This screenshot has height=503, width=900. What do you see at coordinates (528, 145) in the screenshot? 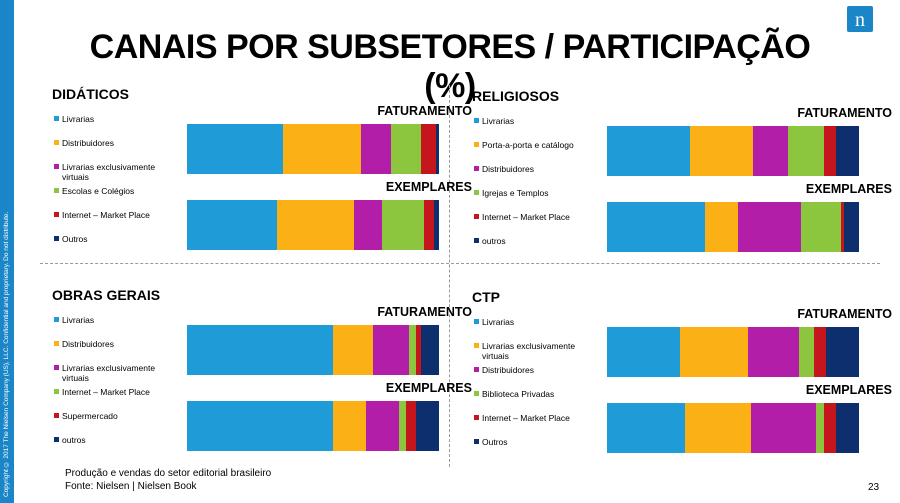
I see `legend-label: Porta-a-porta e catálogo` at bounding box center [528, 145].